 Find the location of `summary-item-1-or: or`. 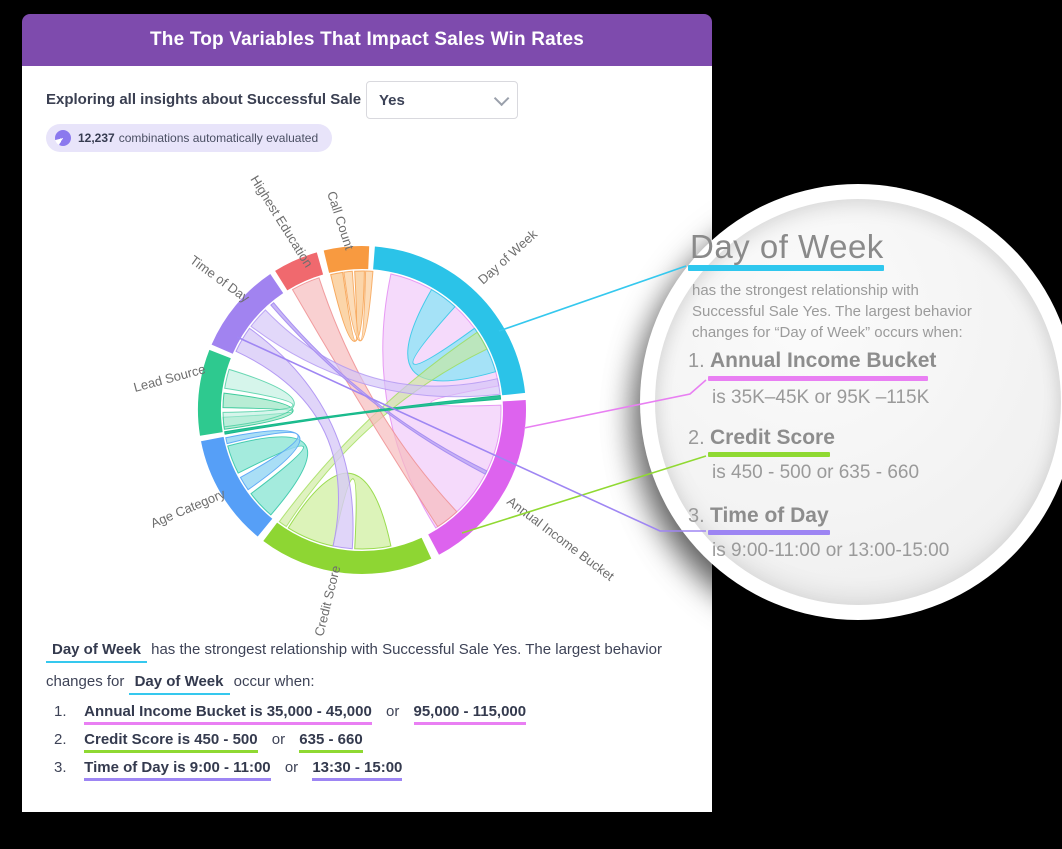

summary-item-1-or: or is located at coordinates (392, 711).